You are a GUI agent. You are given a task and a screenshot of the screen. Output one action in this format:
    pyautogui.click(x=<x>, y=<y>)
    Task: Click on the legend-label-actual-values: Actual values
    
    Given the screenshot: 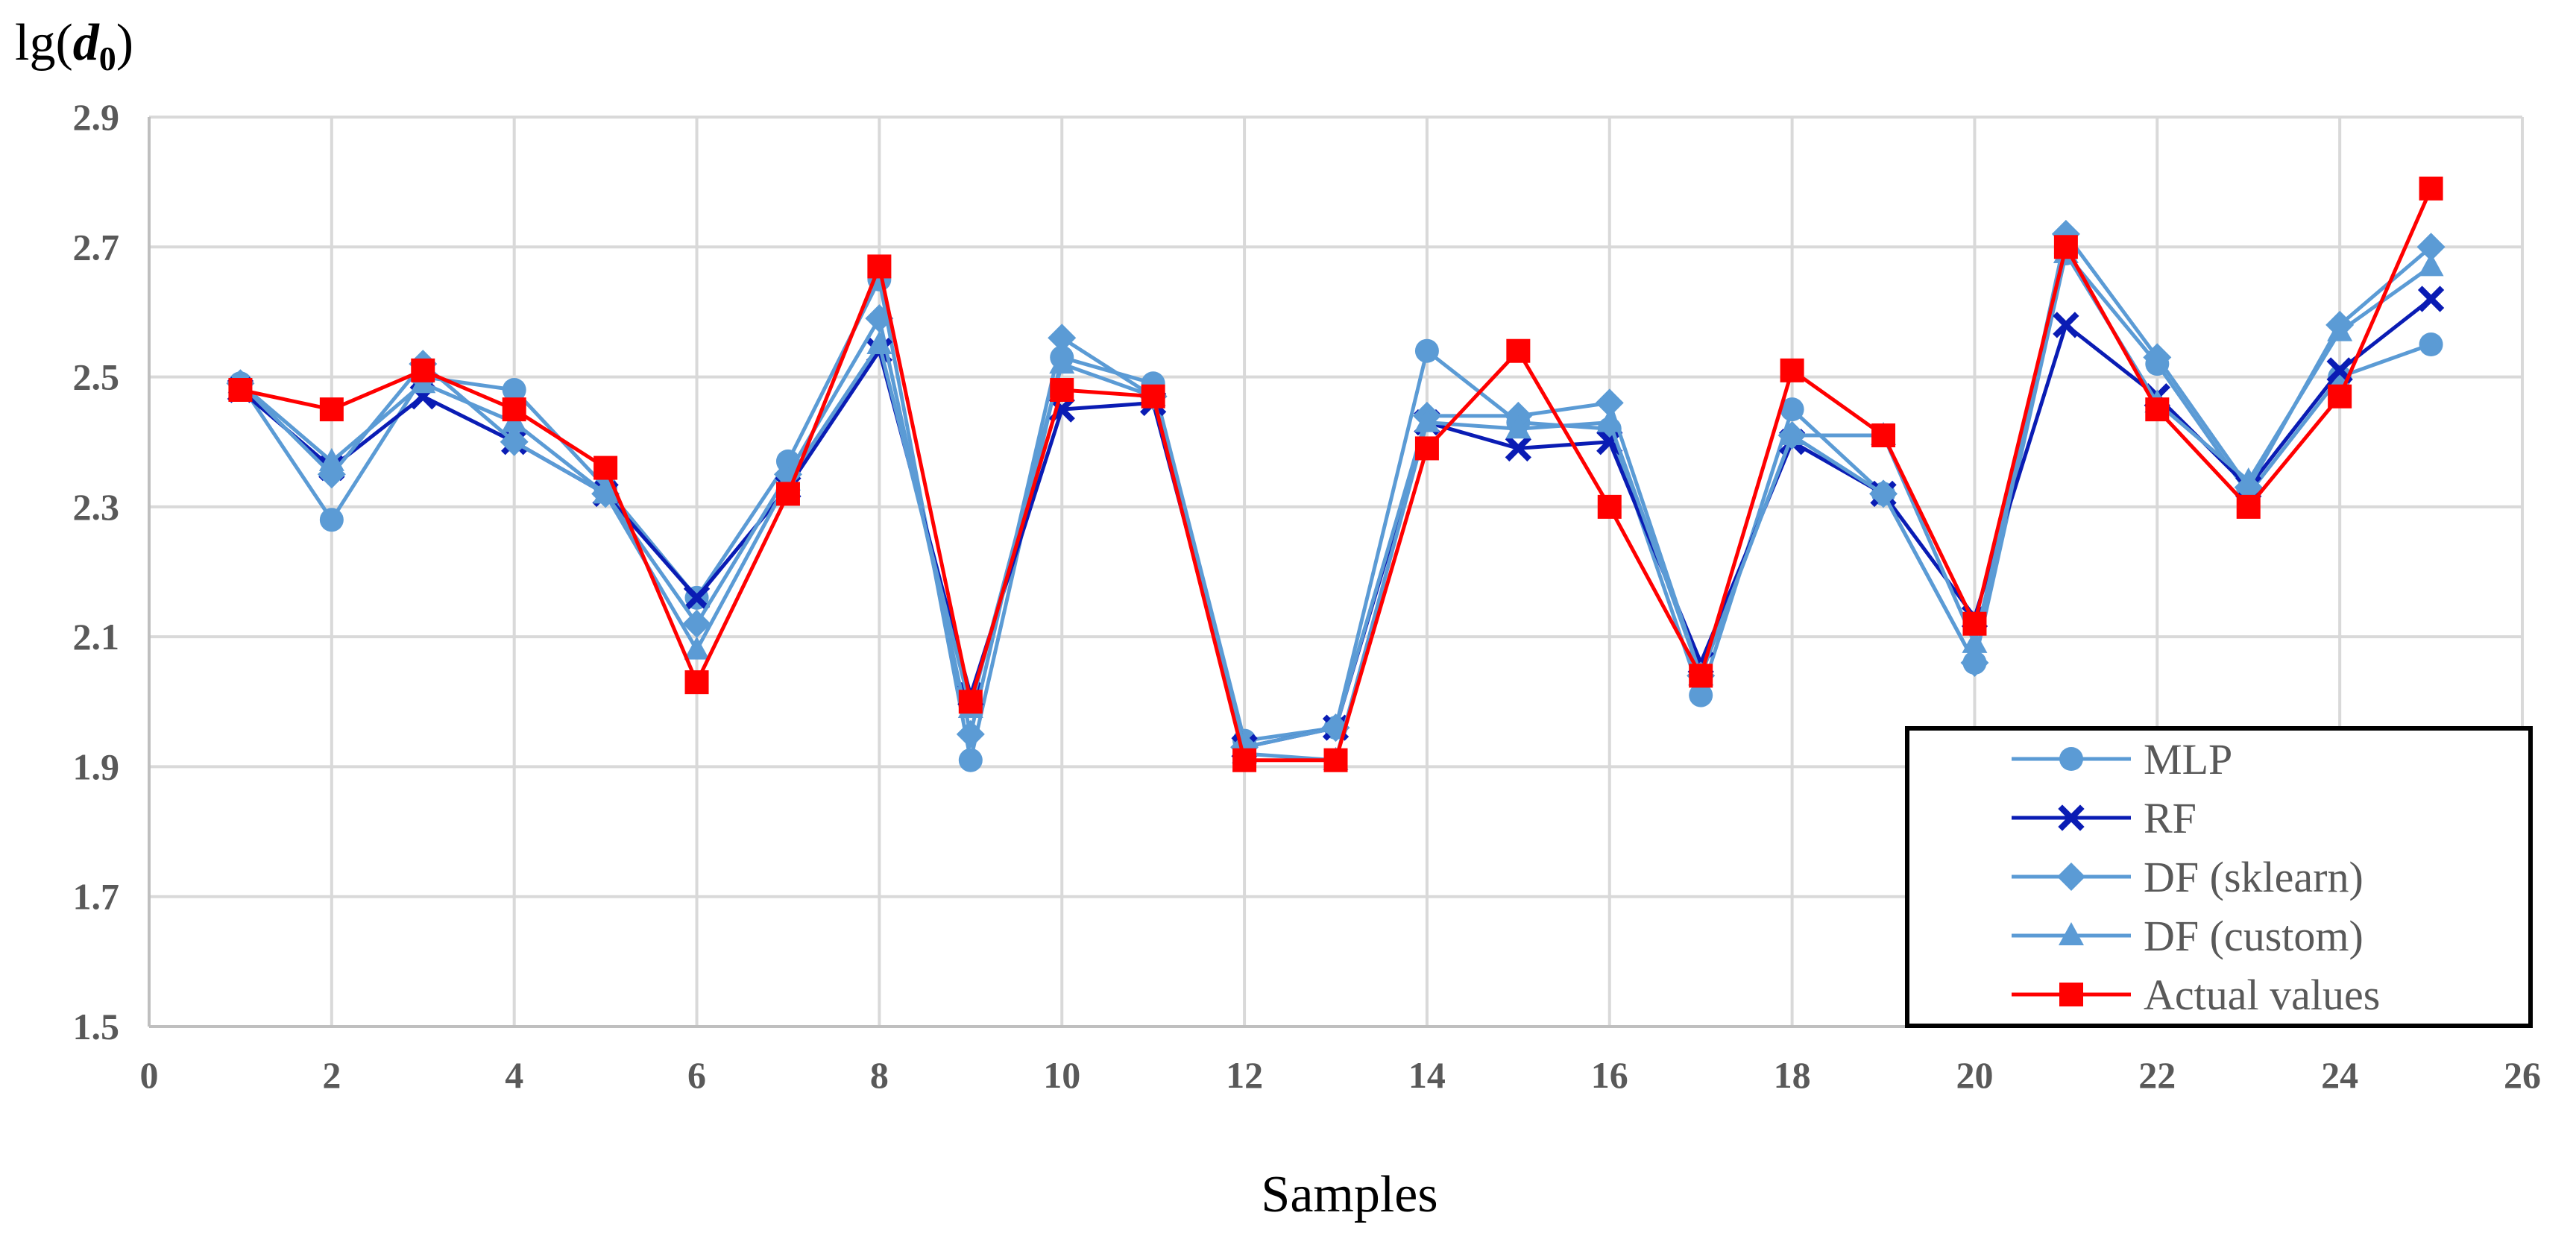 What is the action you would take?
    pyautogui.click(x=2262, y=995)
    